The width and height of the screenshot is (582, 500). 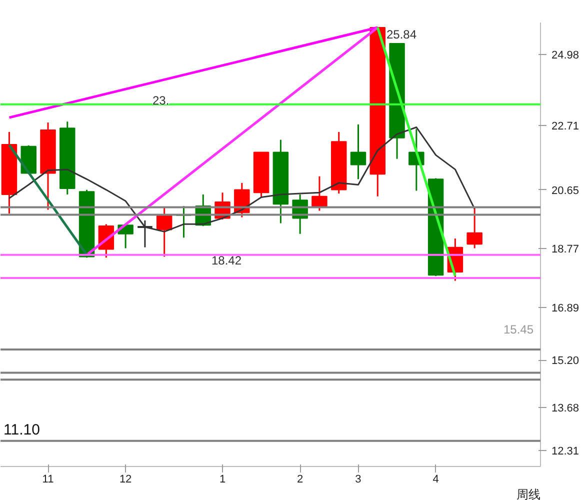 I want to click on annotation: 18.42, so click(x=227, y=261).